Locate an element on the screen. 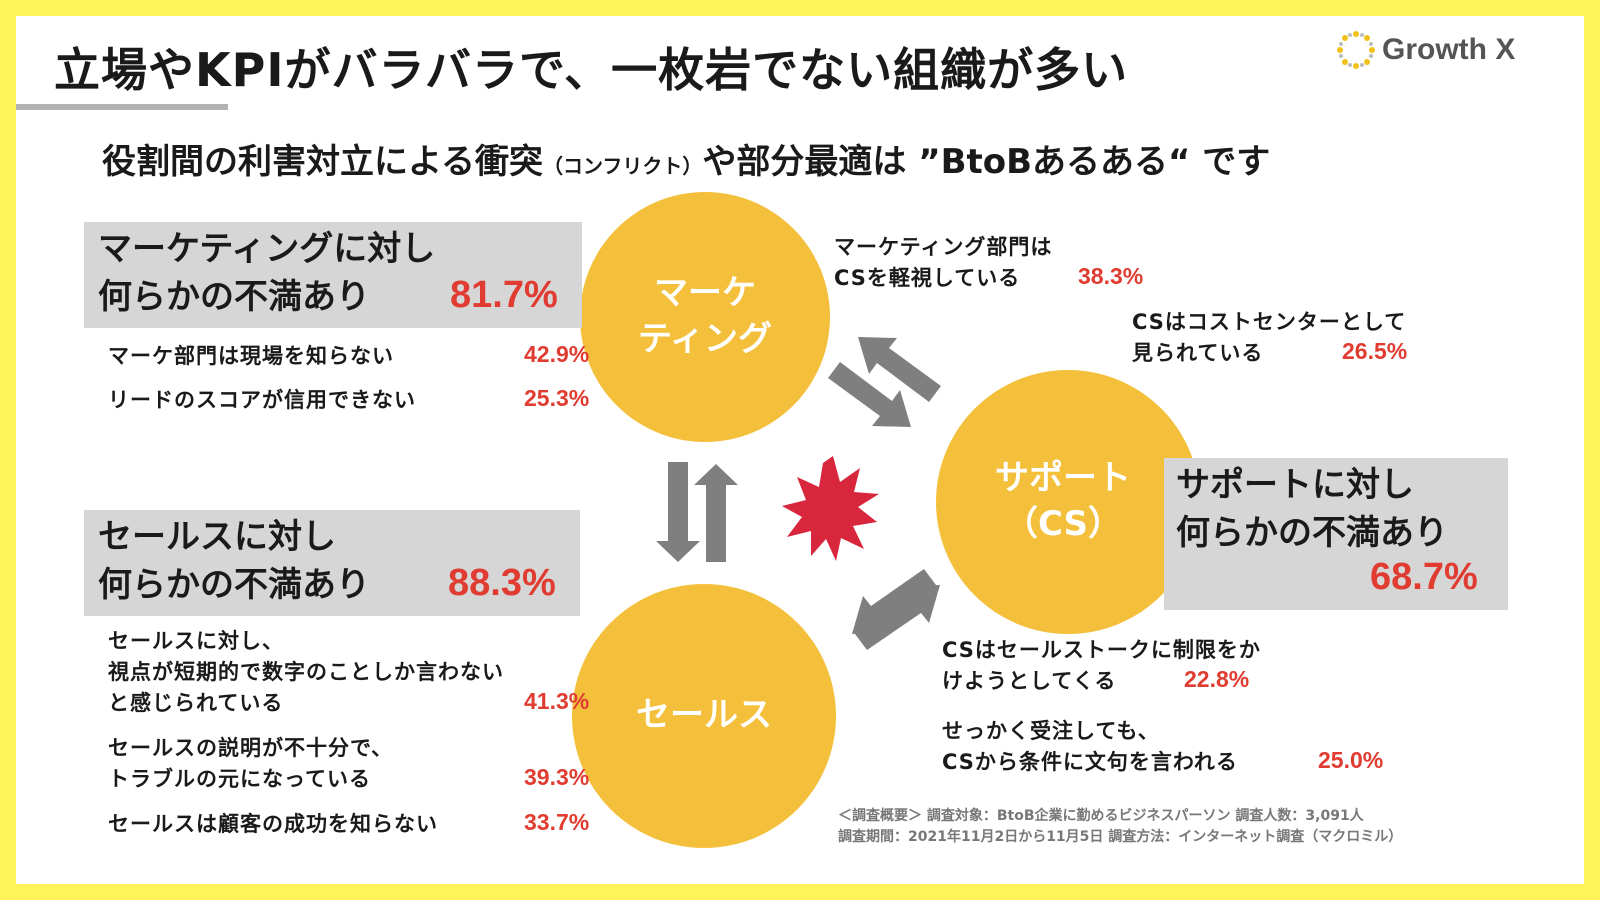 Image resolution: width=1600 pixels, height=900 pixels. sales-item-3: セールスは顧客の成功を知らない is located at coordinates (273, 824).